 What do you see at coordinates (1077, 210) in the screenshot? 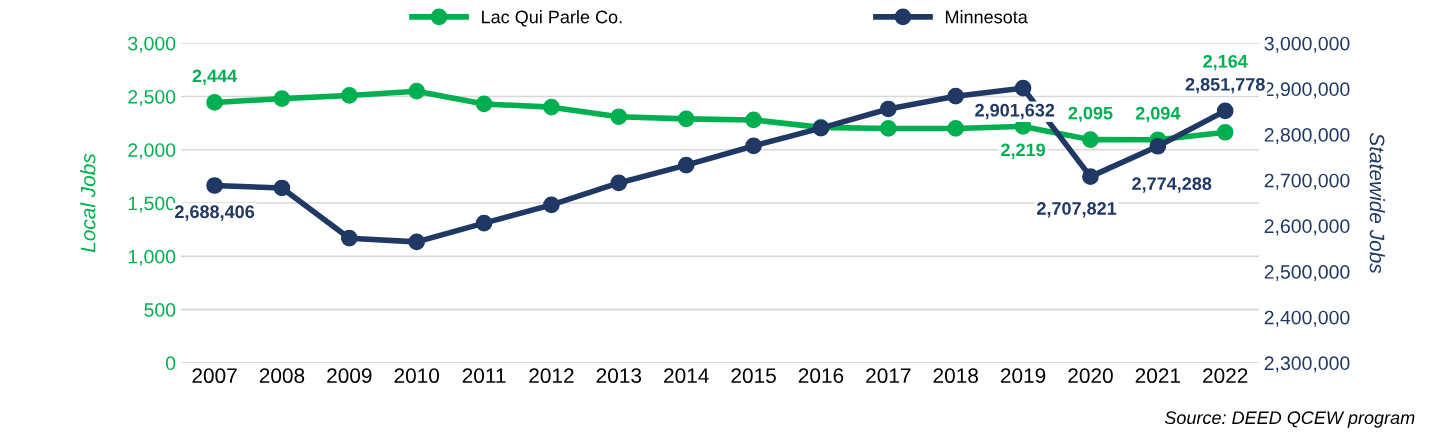
I see `data-label: 2,707,821` at bounding box center [1077, 210].